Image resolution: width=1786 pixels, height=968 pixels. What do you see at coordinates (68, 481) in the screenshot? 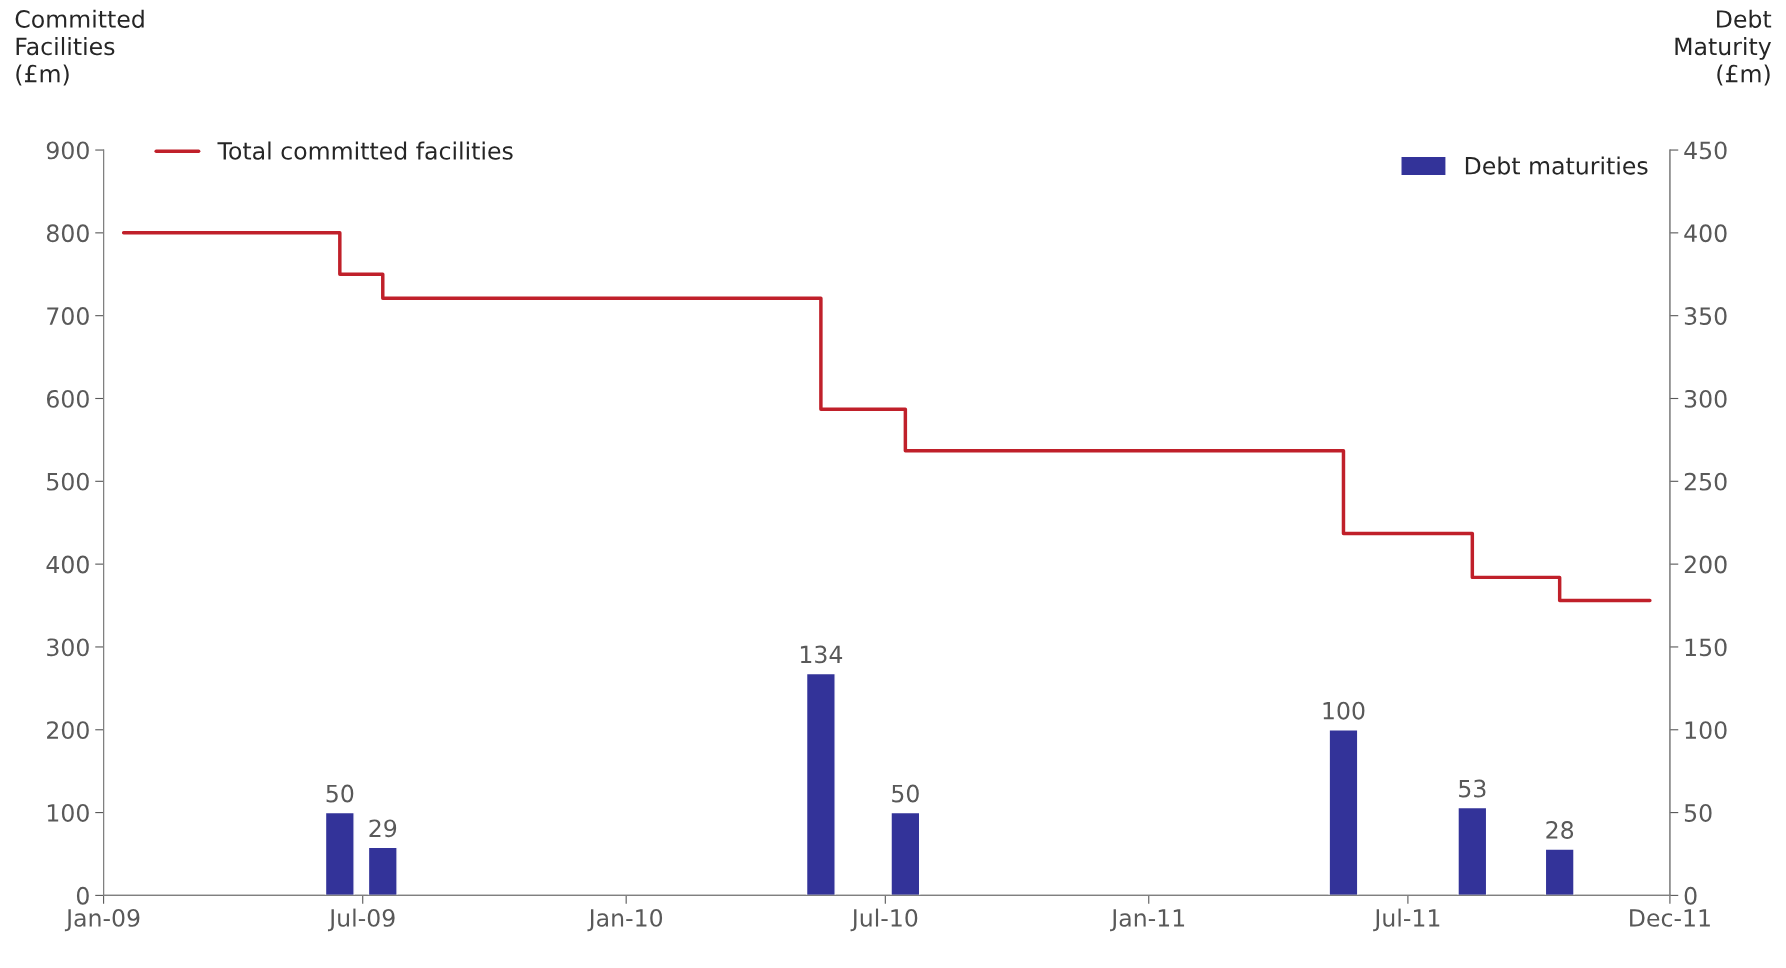
I see `y-tick-label: 500` at bounding box center [68, 481].